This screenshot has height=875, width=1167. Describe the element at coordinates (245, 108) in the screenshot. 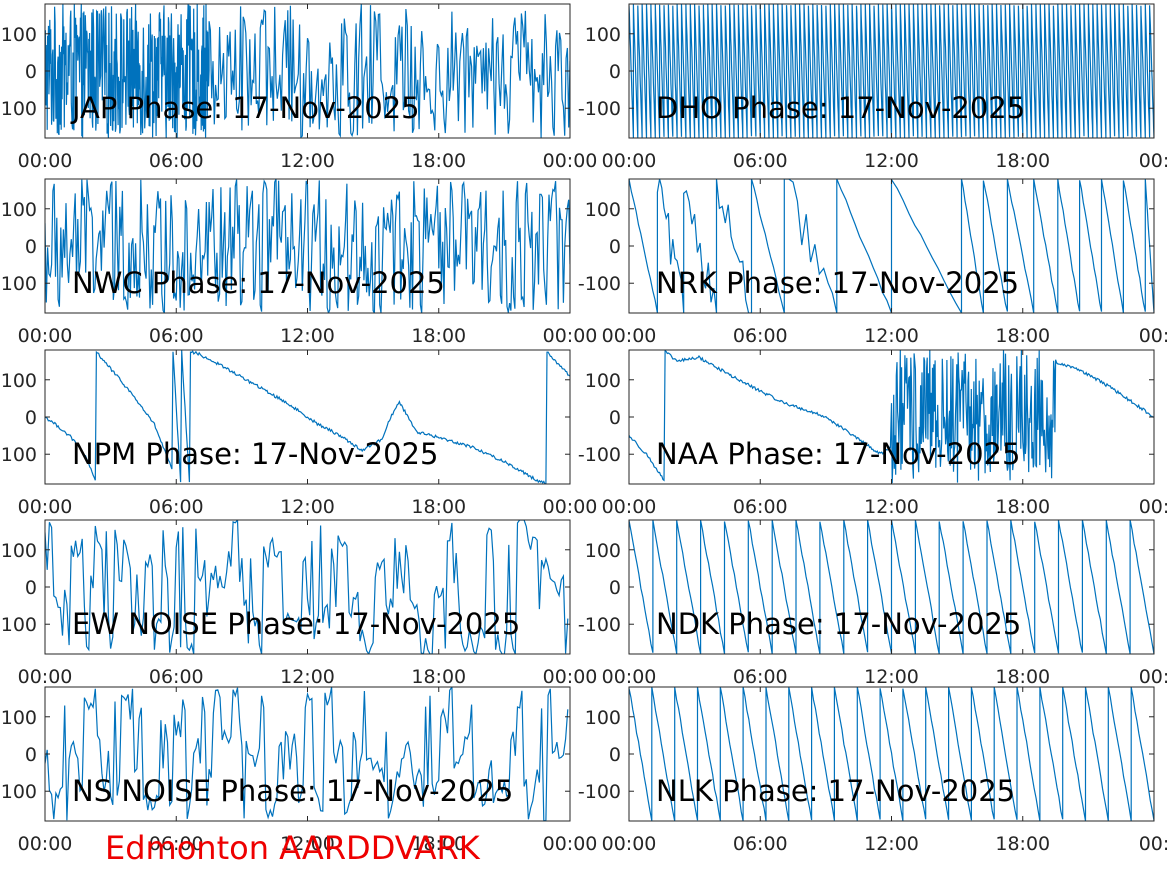

I see `panel-title: JAP Phase: 17-Nov-2025` at that location.